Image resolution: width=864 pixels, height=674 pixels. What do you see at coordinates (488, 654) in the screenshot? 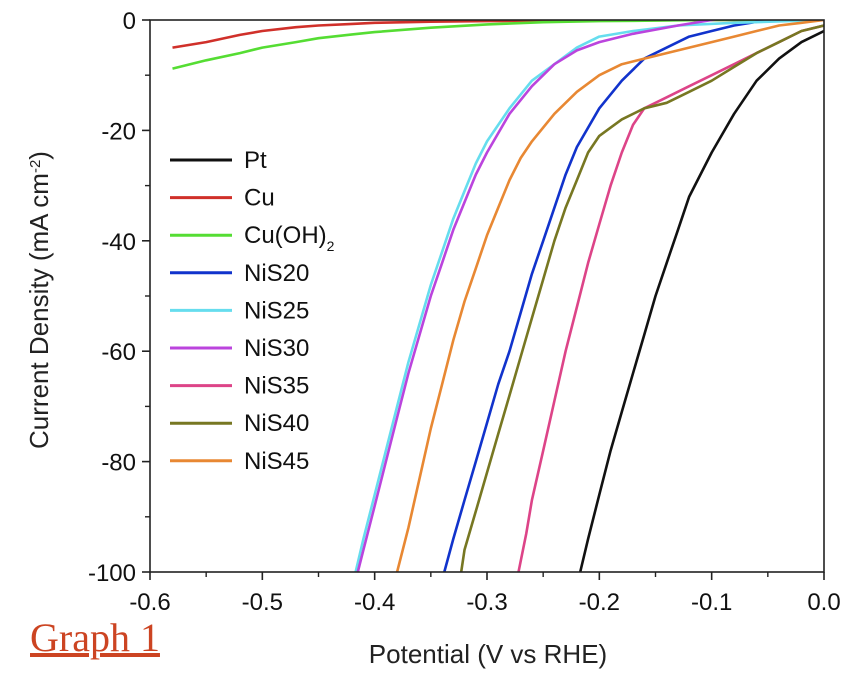
I see `x-axis-title: Potential (V vs RHE)` at bounding box center [488, 654].